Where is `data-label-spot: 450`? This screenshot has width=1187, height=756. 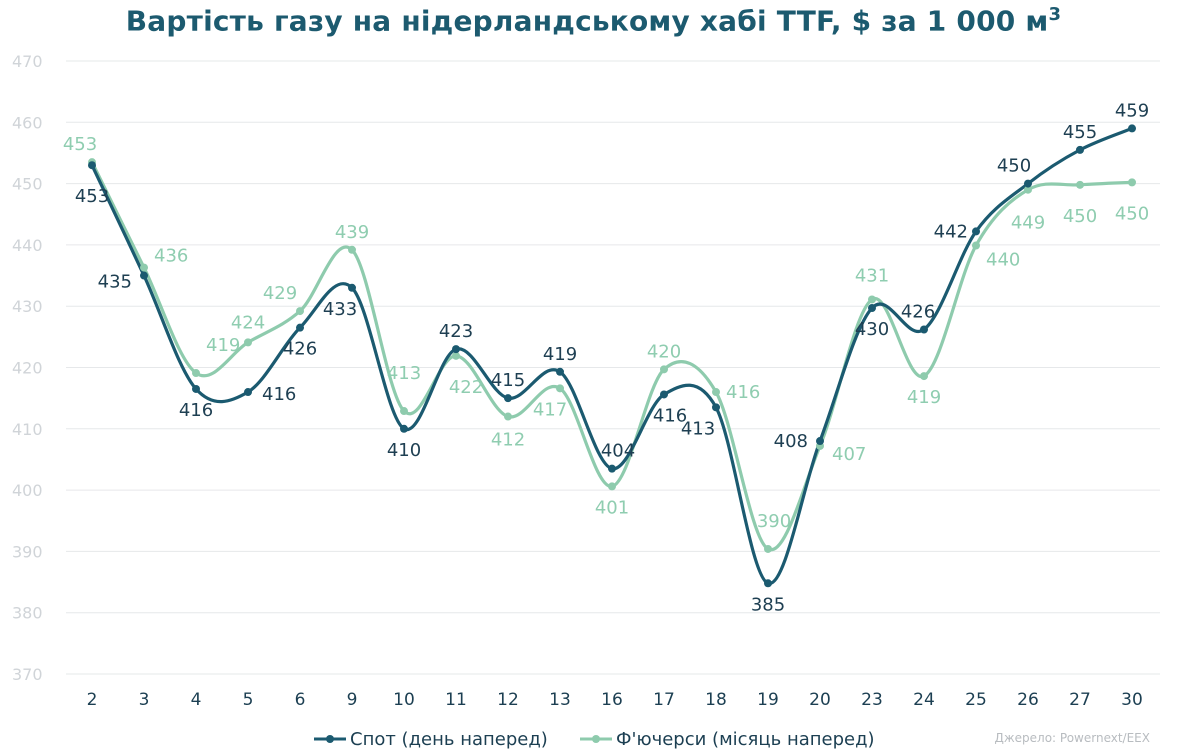
data-label-spot: 450 is located at coordinates (1014, 166).